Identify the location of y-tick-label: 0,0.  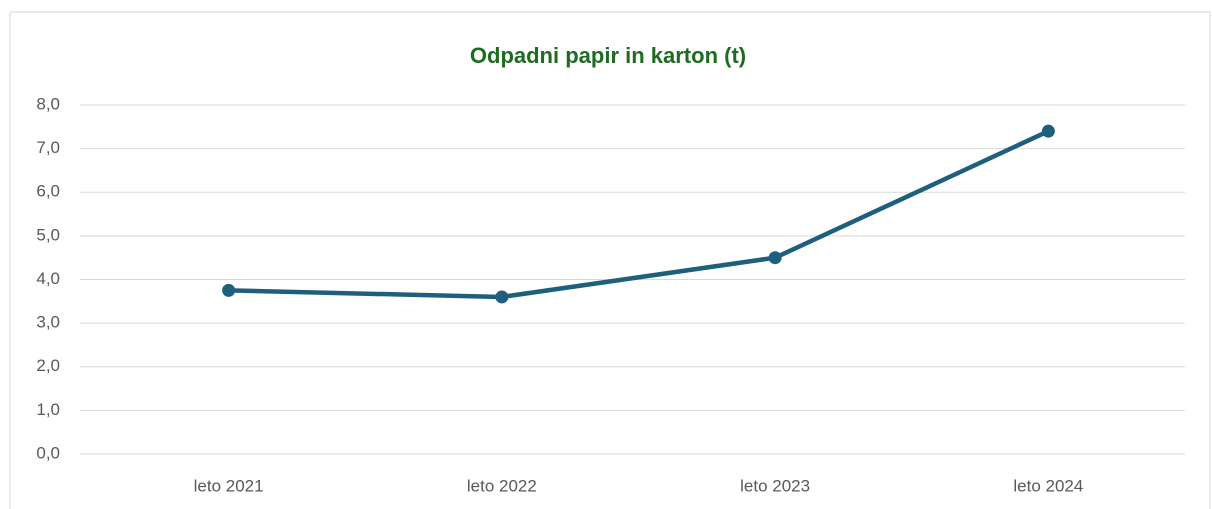
(48, 452).